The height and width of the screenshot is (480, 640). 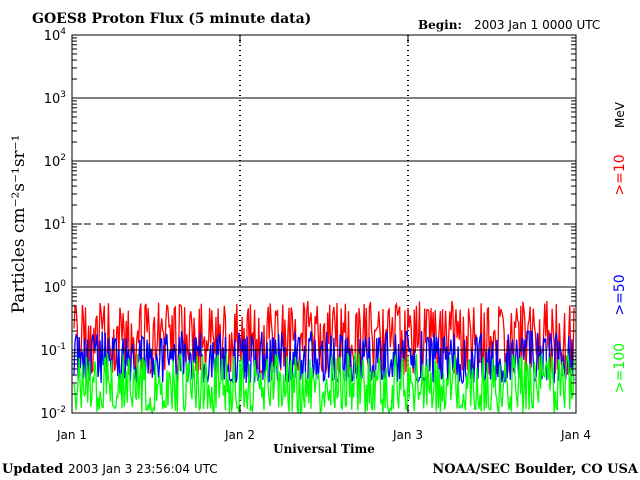 What do you see at coordinates (537, 25) in the screenshot?
I see `begin-value: 2003 Jan 1 0000 UTC` at bounding box center [537, 25].